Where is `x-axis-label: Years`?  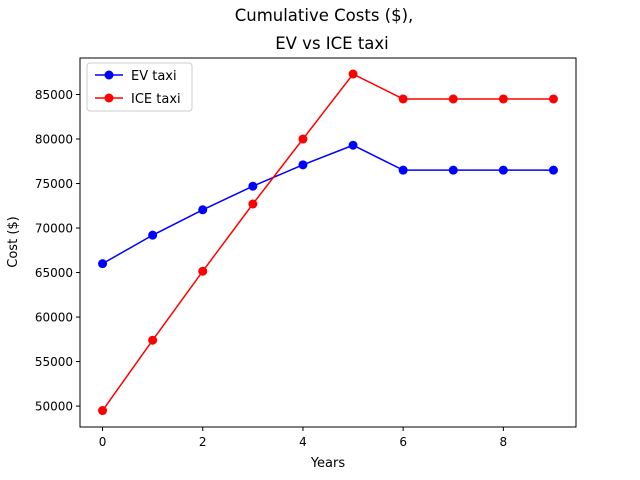 x-axis-label: Years is located at coordinates (328, 463).